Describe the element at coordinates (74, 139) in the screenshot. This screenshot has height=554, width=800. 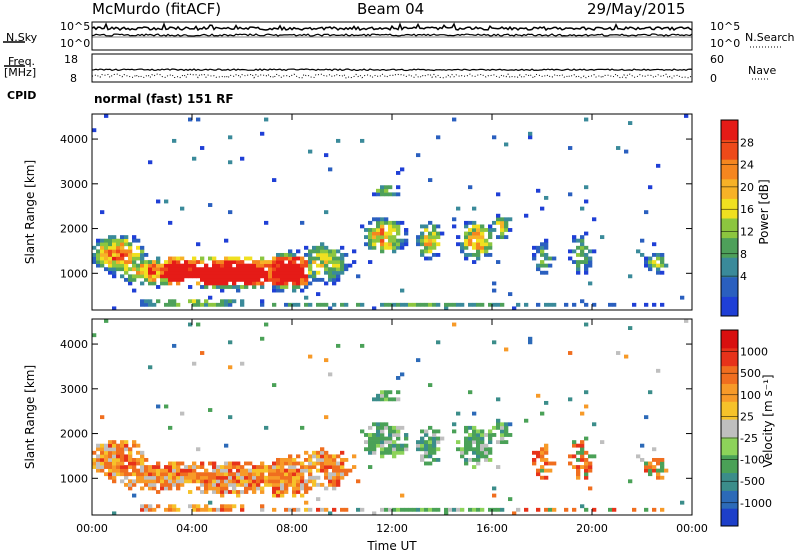
I see `y-tick-label: 4000` at that location.